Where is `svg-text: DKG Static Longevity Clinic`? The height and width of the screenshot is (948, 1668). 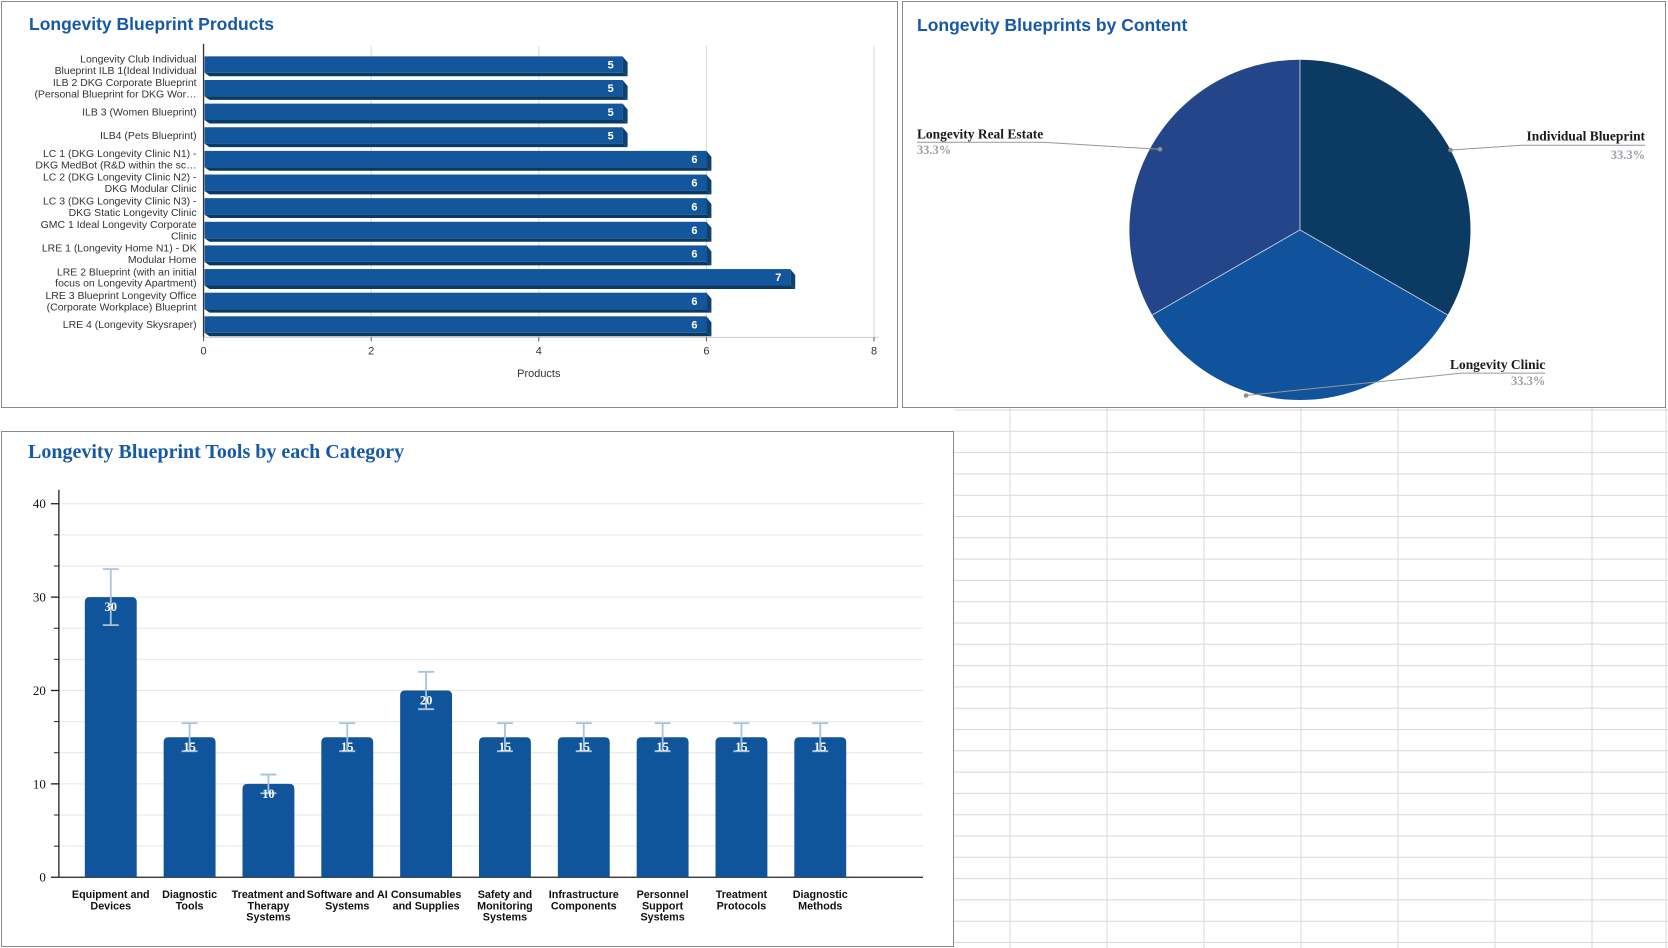 svg-text: DKG Static Longevity Clinic is located at coordinates (133, 213).